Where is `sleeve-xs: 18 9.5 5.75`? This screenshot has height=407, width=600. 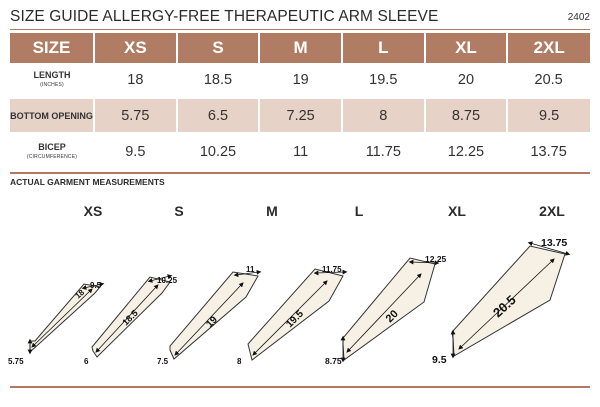 sleeve-xs: 18 9.5 5.75 is located at coordinates (56, 323).